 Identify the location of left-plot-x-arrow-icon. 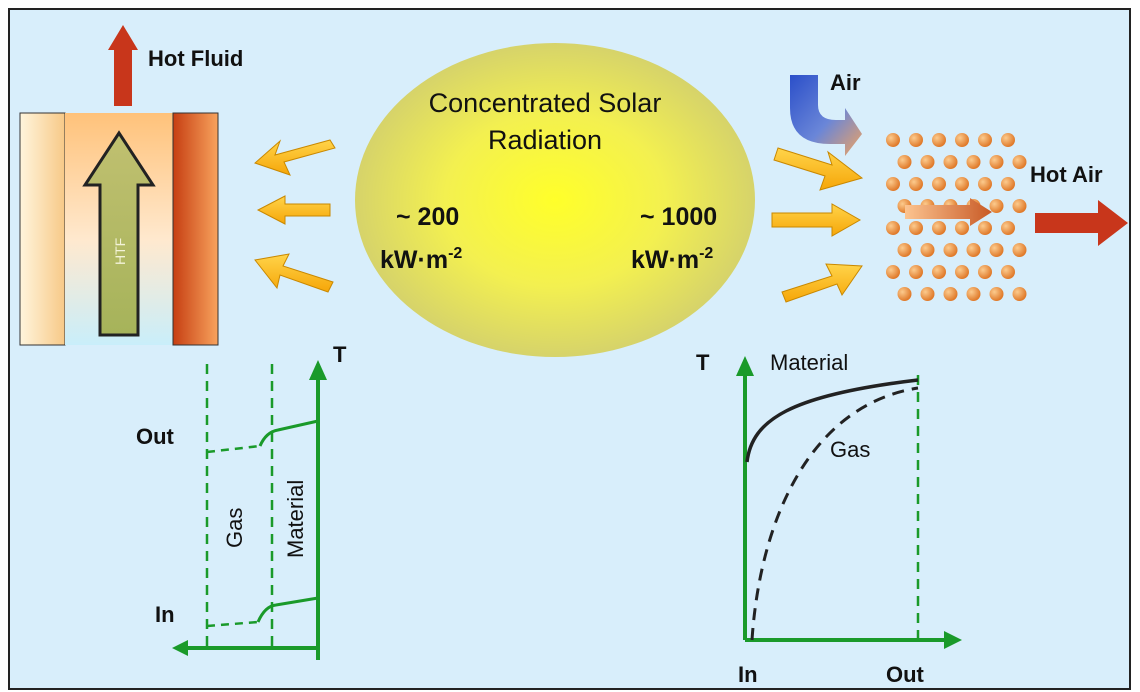
(180, 648).